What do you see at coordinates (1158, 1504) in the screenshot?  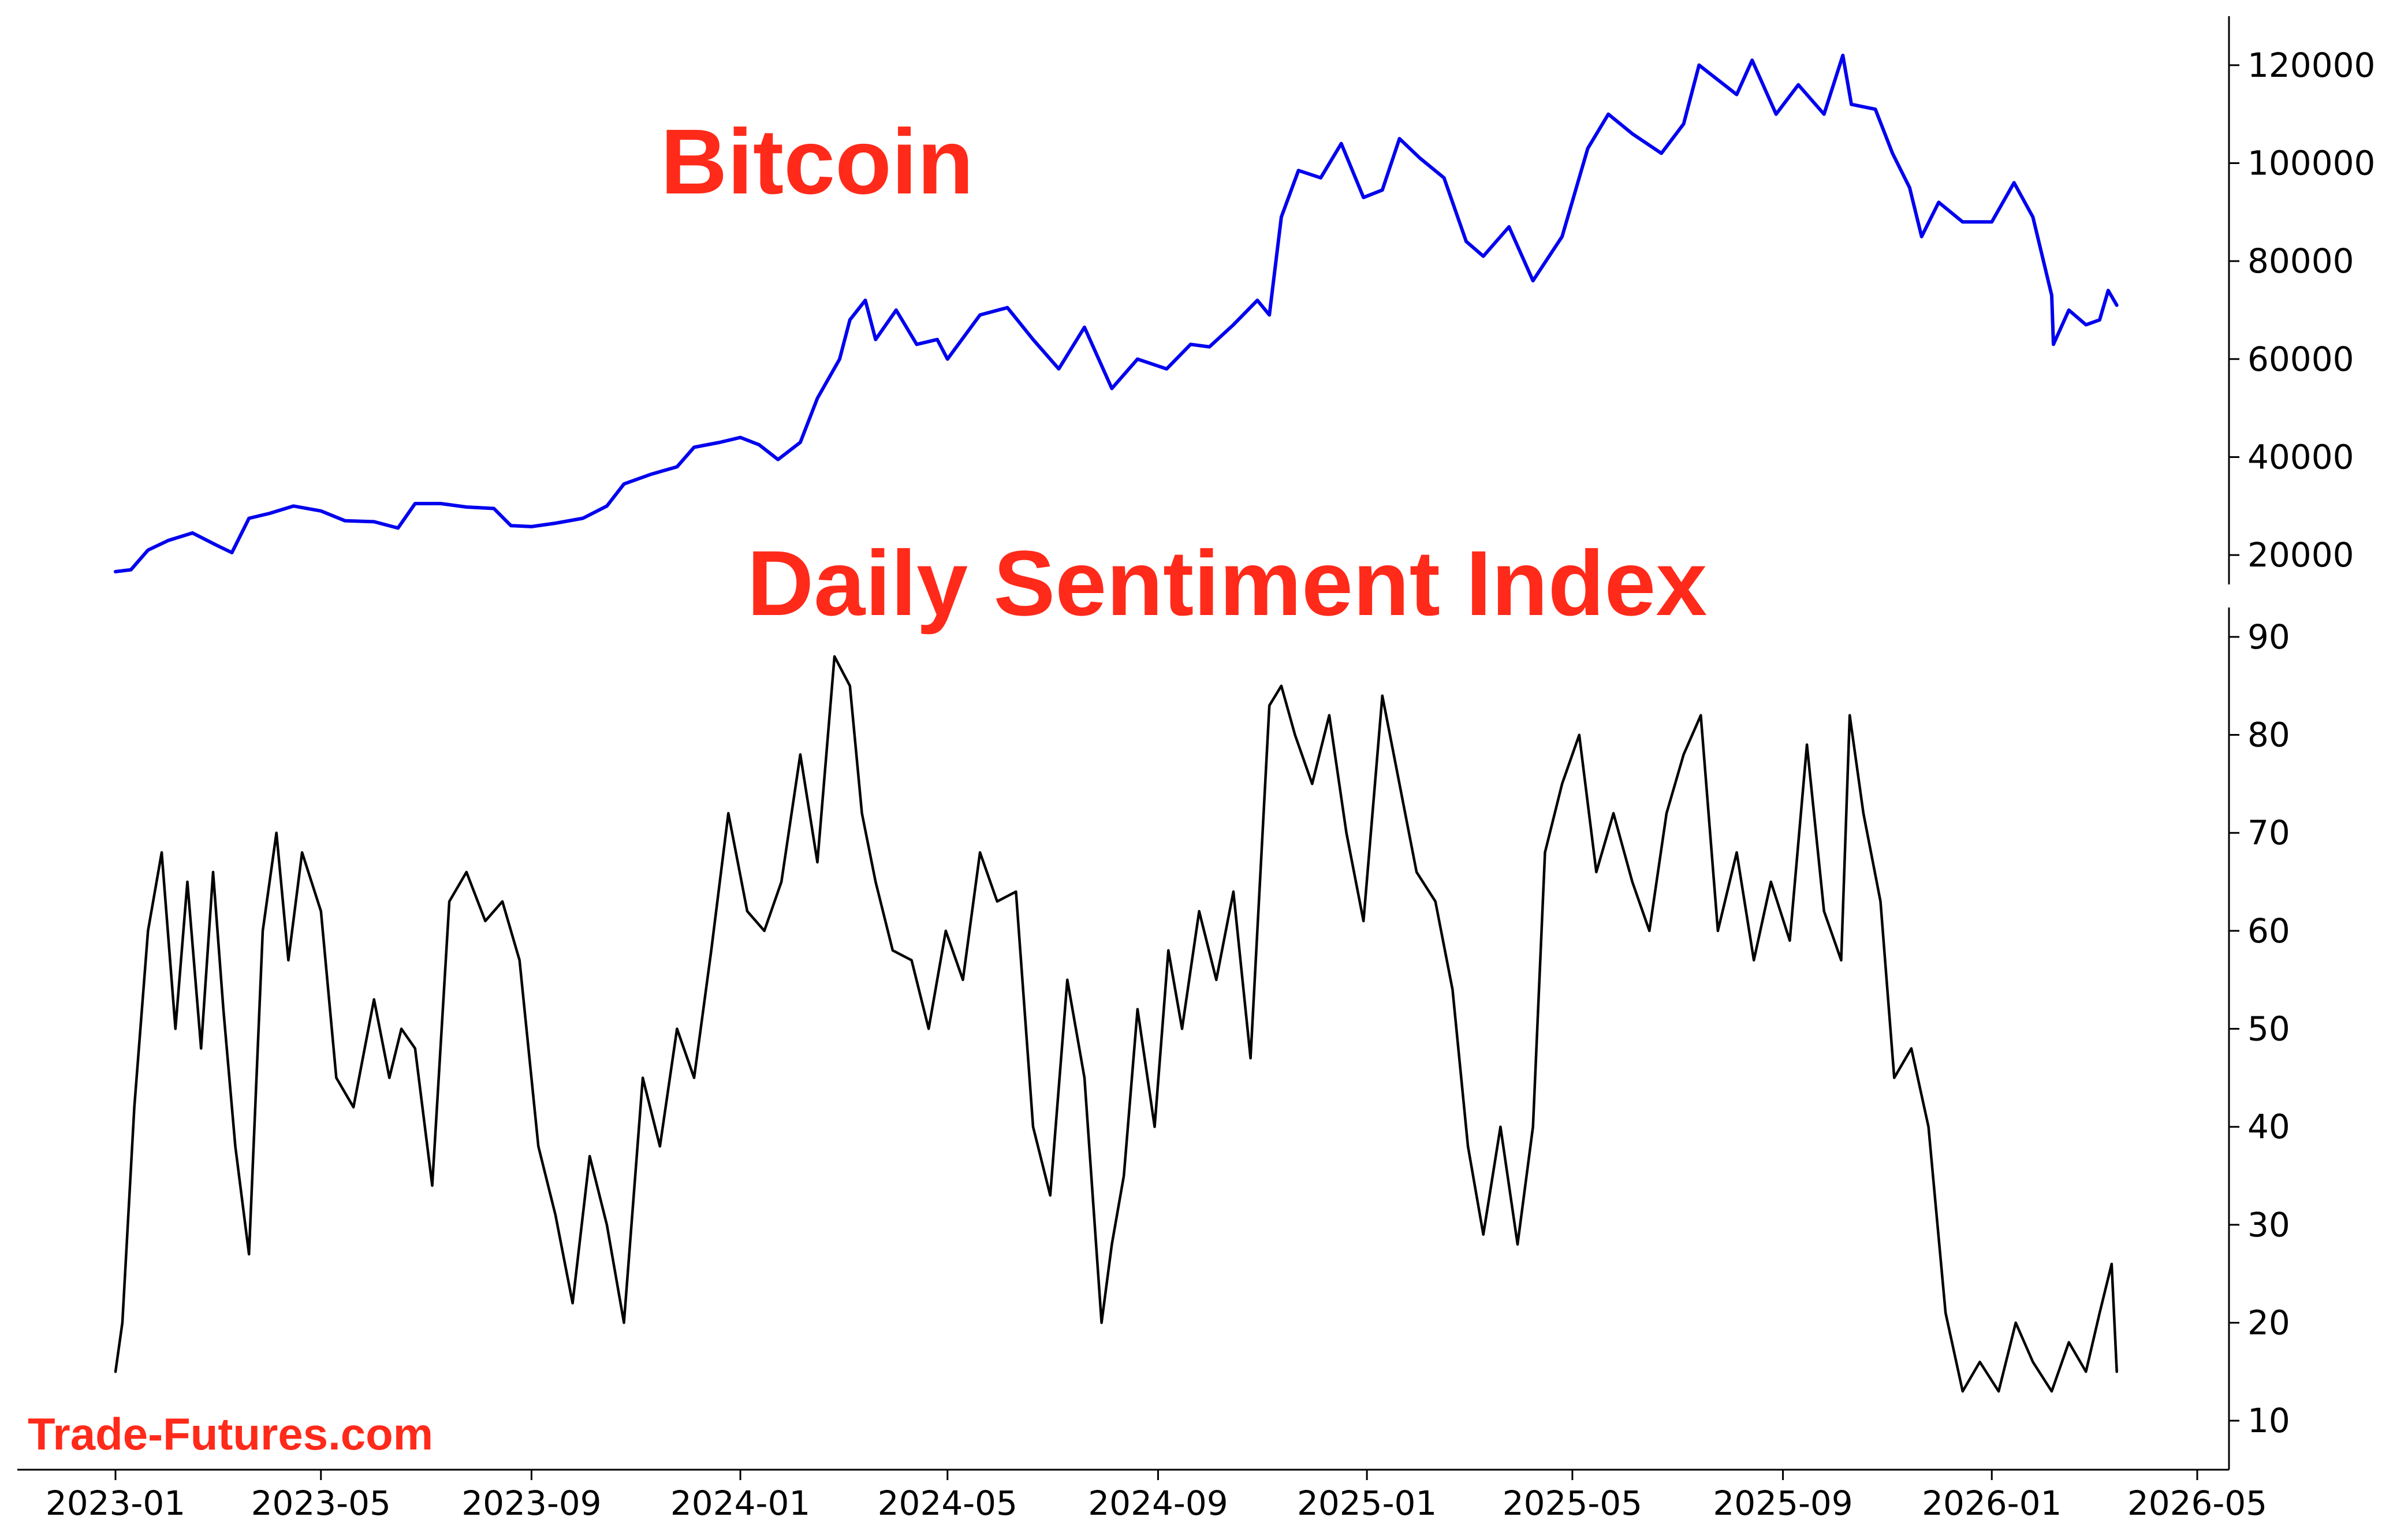 I see `x-tick-label: 2024-09` at bounding box center [1158, 1504].